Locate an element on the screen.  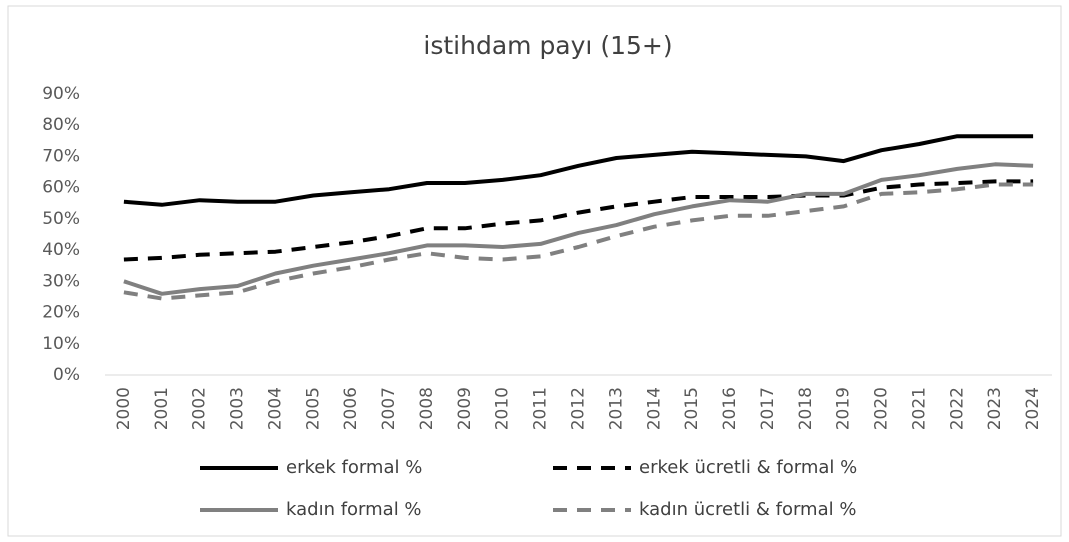
y-tick-label: 20% is located at coordinates (61, 313).